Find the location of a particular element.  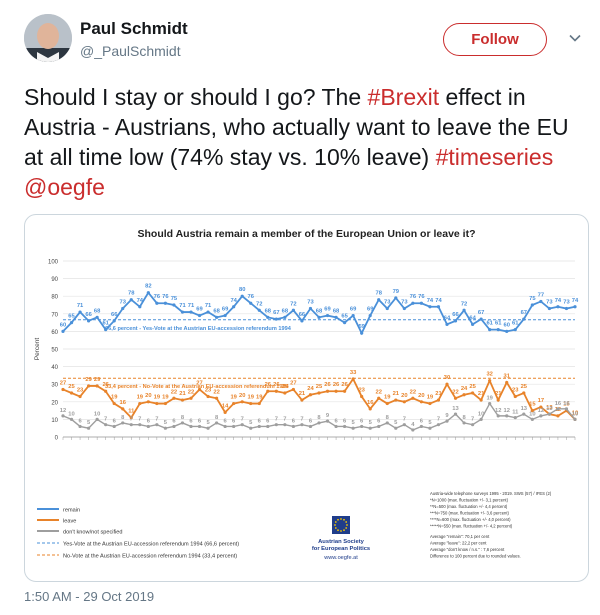

data-label: 21 is located at coordinates (396, 394).